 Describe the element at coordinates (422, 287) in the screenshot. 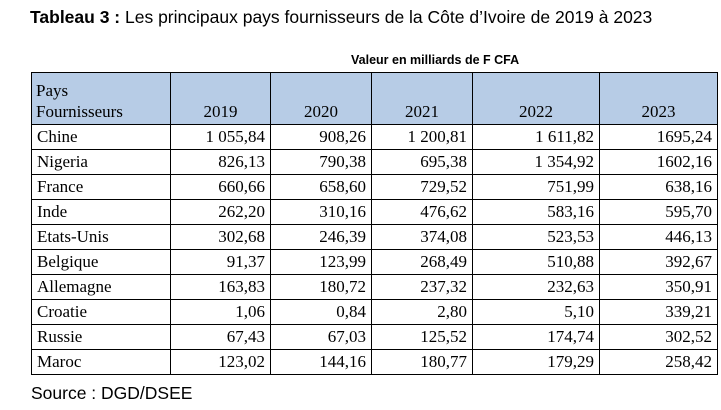

I see `value-cell: 237,32` at that location.